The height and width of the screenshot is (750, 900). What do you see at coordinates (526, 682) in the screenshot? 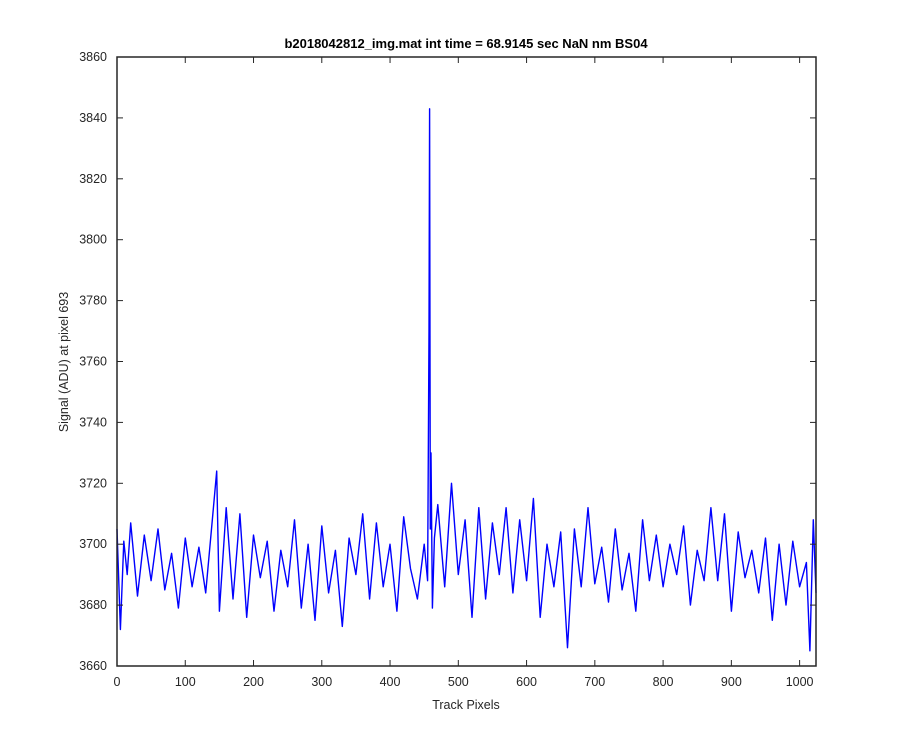
I see `x-tick-label: 600` at bounding box center [526, 682].